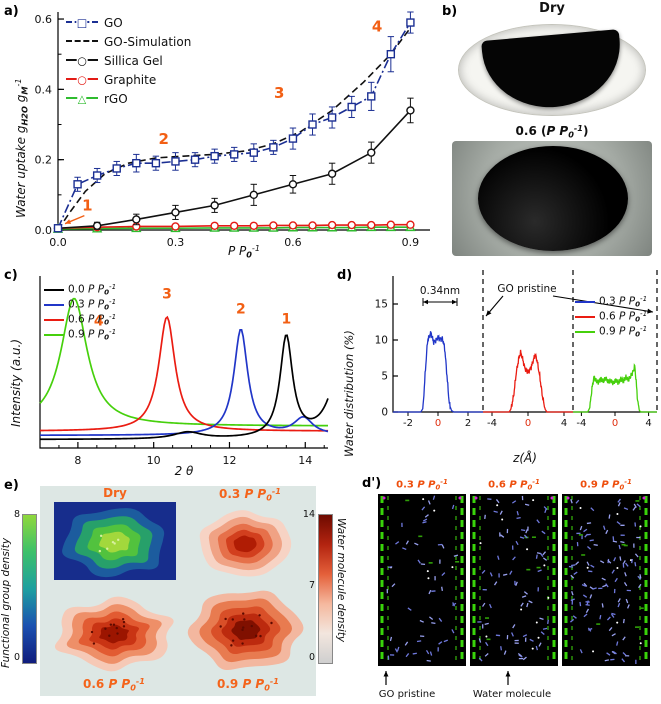 The width and height of the screenshot is (661, 704). Describe the element at coordinates (113, 22) in the screenshot. I see `legend-label: GO` at that location.